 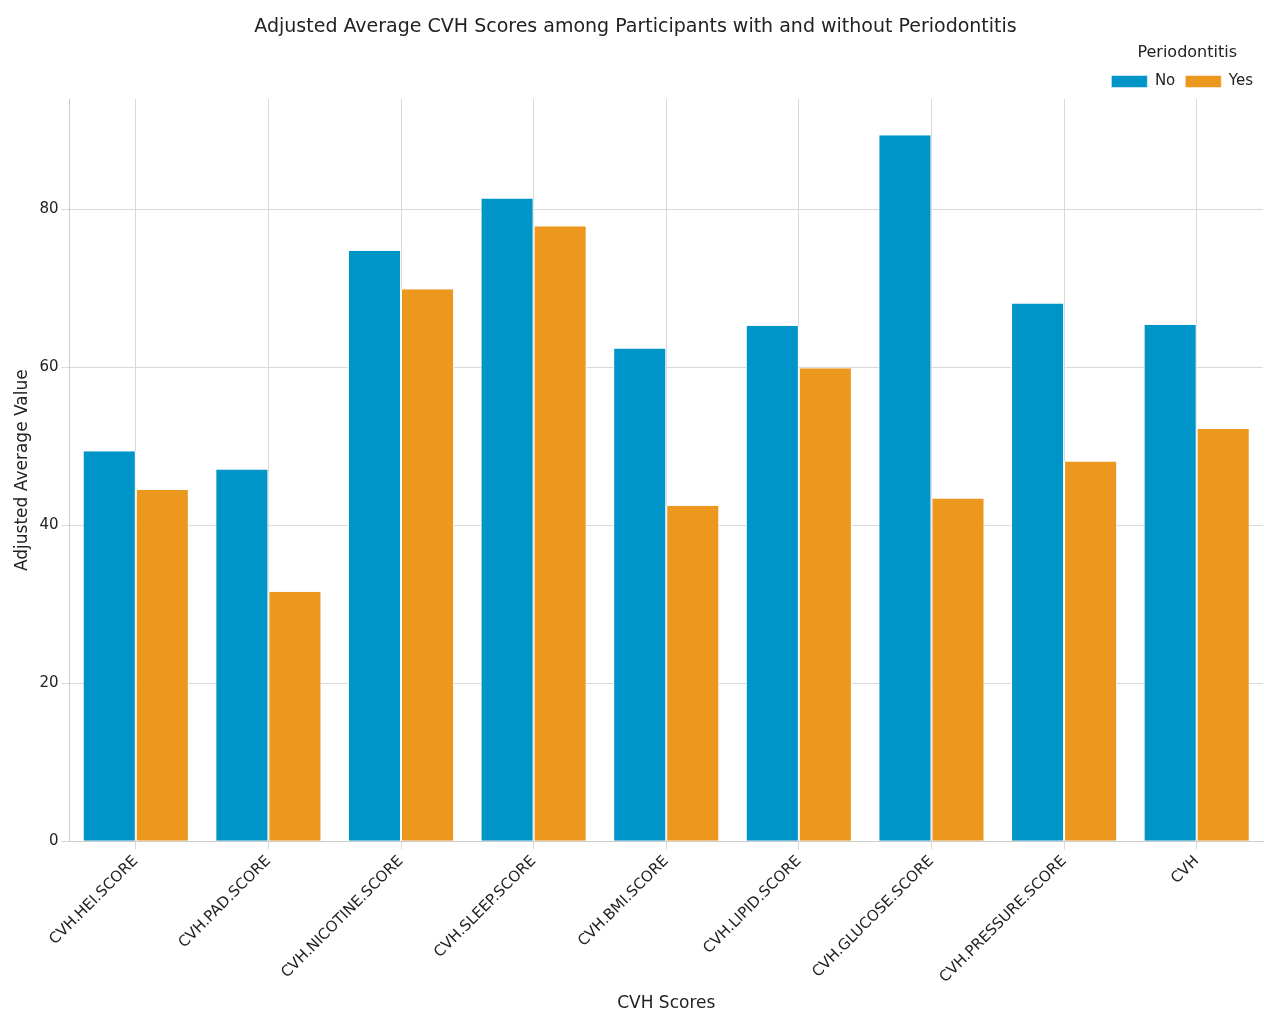 I want to click on legend-label: No, so click(x=1165, y=80).